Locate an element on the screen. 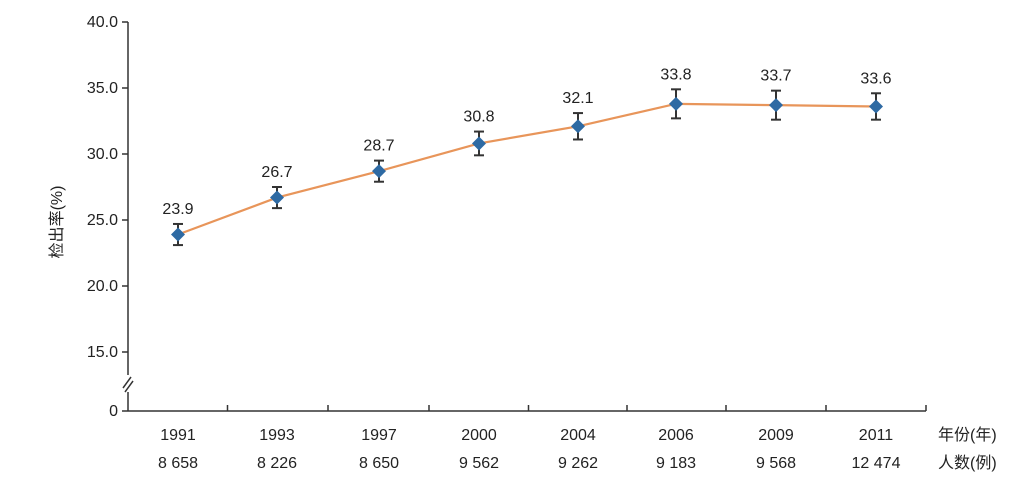 The image size is (1032, 486). y-tick-label: 0 is located at coordinates (113, 411).